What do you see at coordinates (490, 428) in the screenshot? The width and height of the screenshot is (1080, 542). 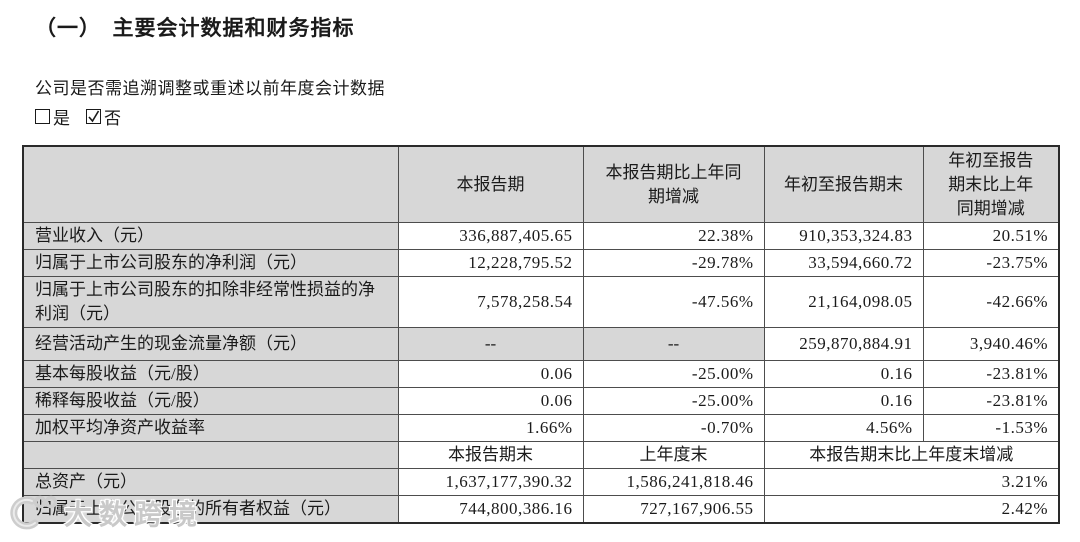 I see `cell-current-period: 1.66%` at bounding box center [490, 428].